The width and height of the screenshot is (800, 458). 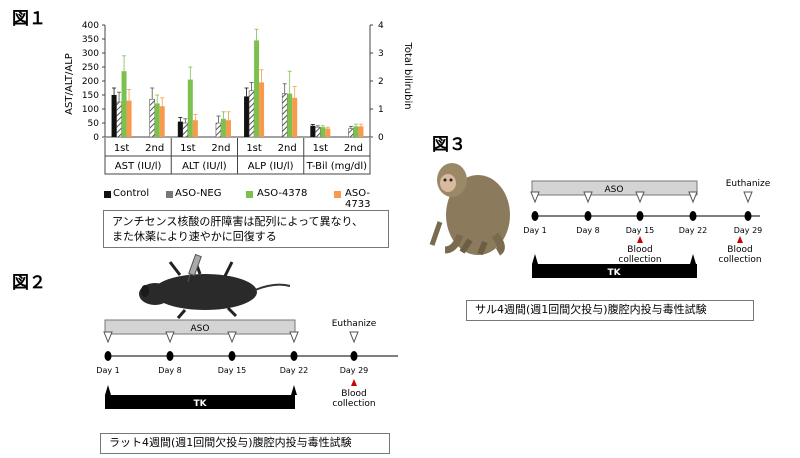 What do you see at coordinates (740, 239) in the screenshot?
I see `fig3-blood-marker-day29` at bounding box center [740, 239].